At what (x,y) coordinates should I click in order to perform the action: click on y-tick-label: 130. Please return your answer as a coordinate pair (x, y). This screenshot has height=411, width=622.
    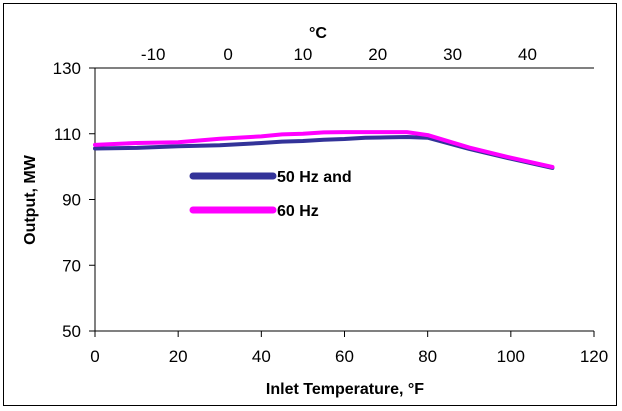
    Looking at the image, I should click on (67, 68).